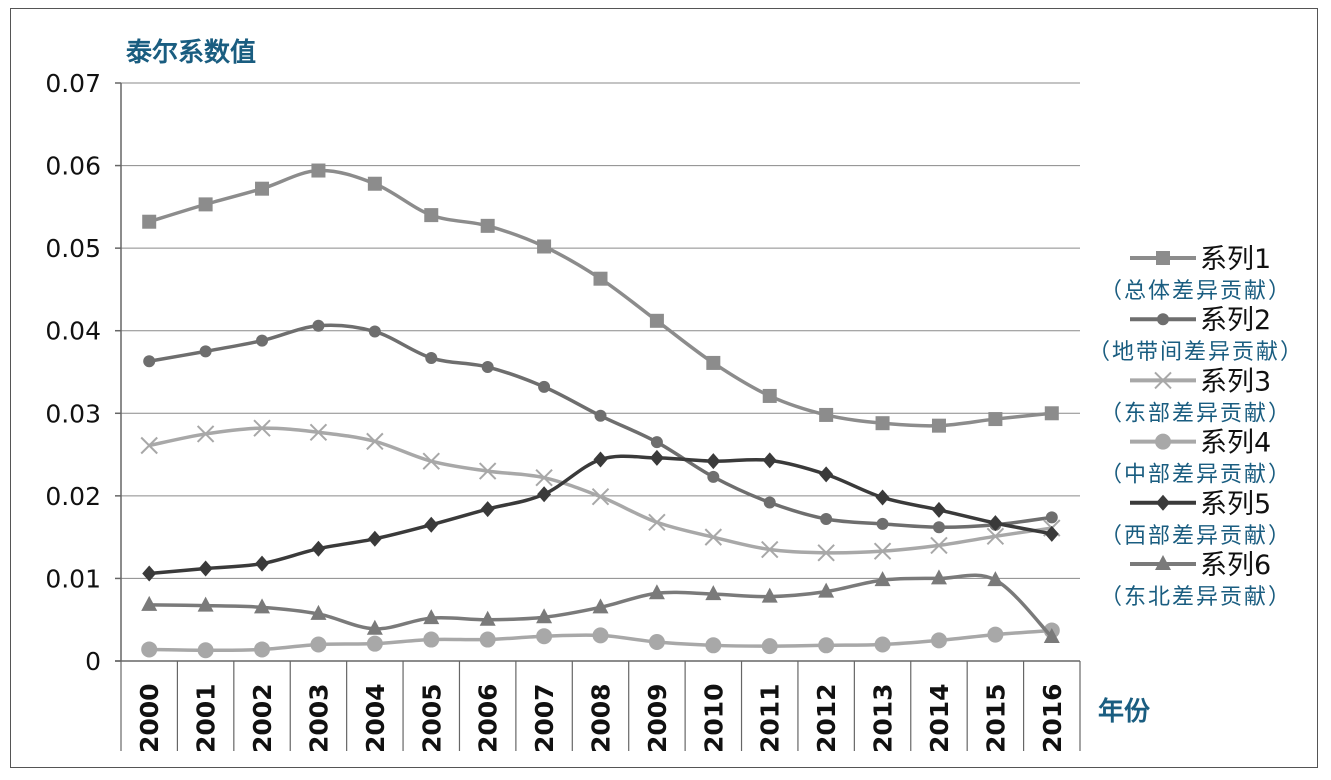  I want to click on x-axis-title: 年份, so click(1124, 711).